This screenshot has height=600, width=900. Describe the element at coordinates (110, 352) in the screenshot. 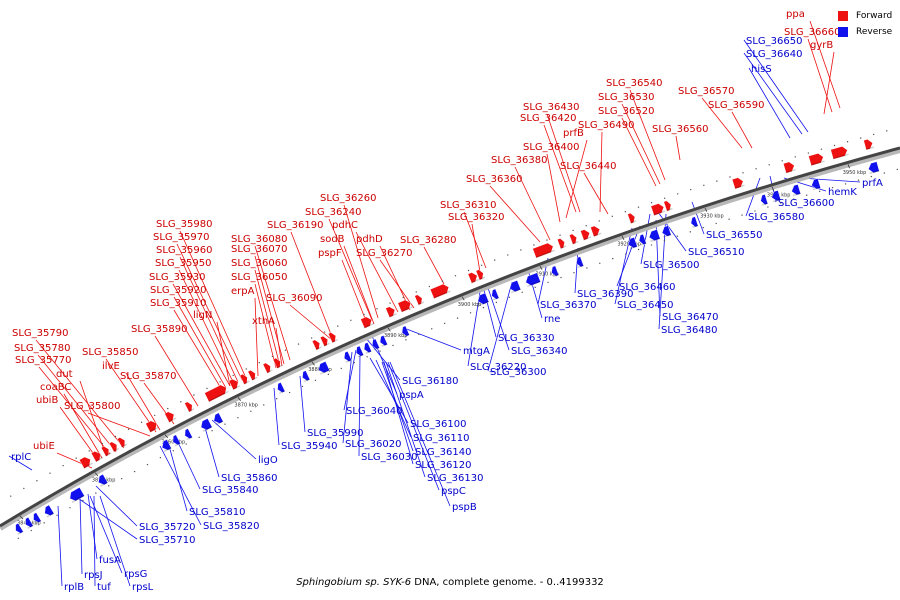

I see `forward-gene-label: SLG_35850` at that location.